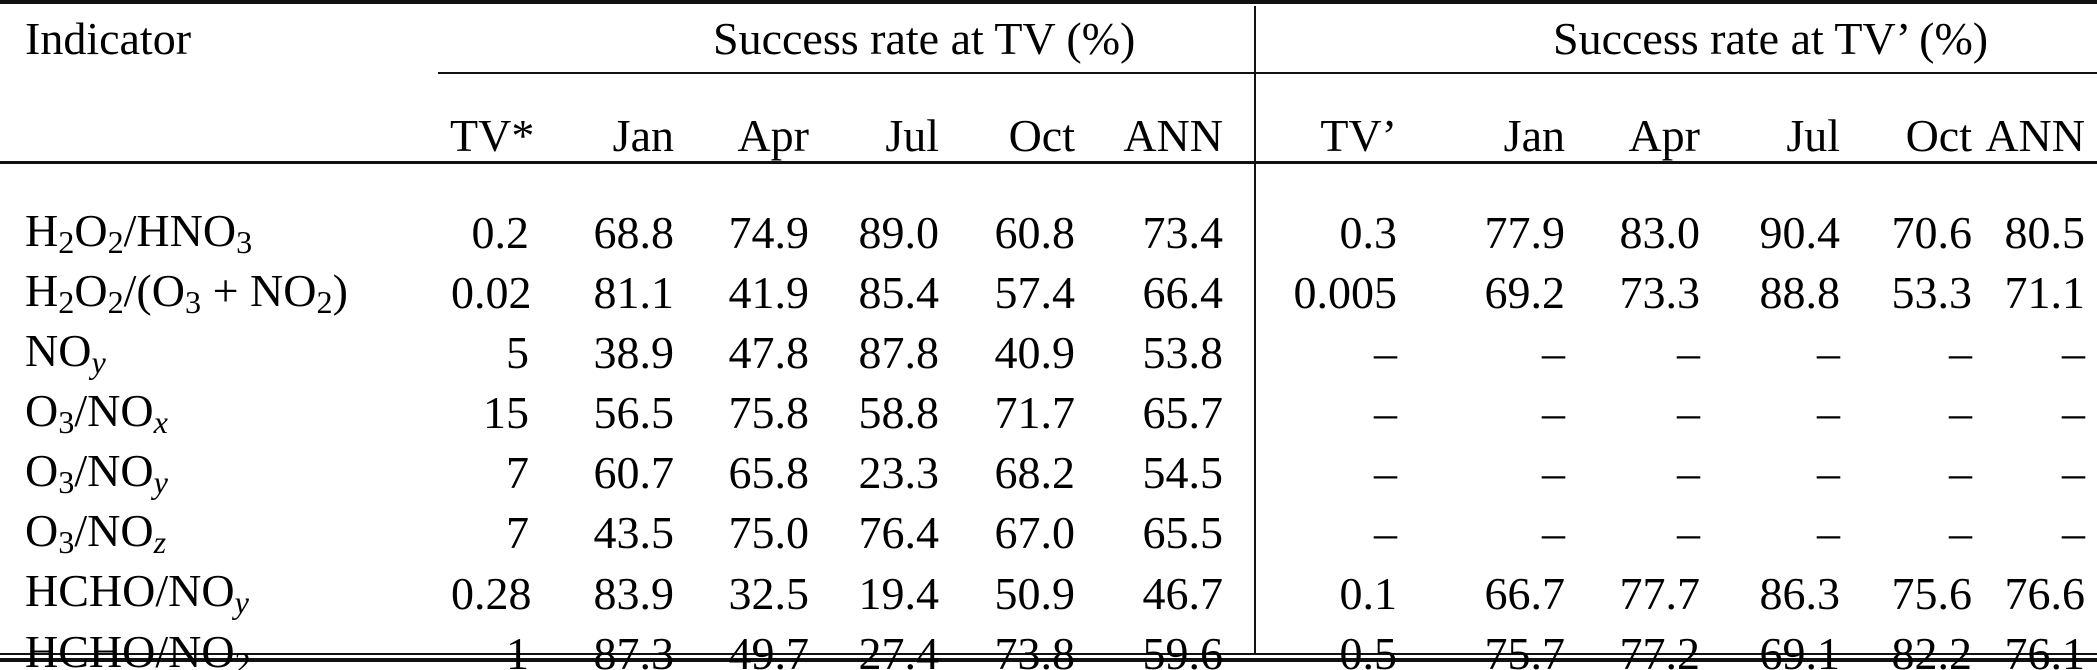  Describe the element at coordinates (1183, 353) in the screenshot. I see `value-cell: 53.8` at that location.